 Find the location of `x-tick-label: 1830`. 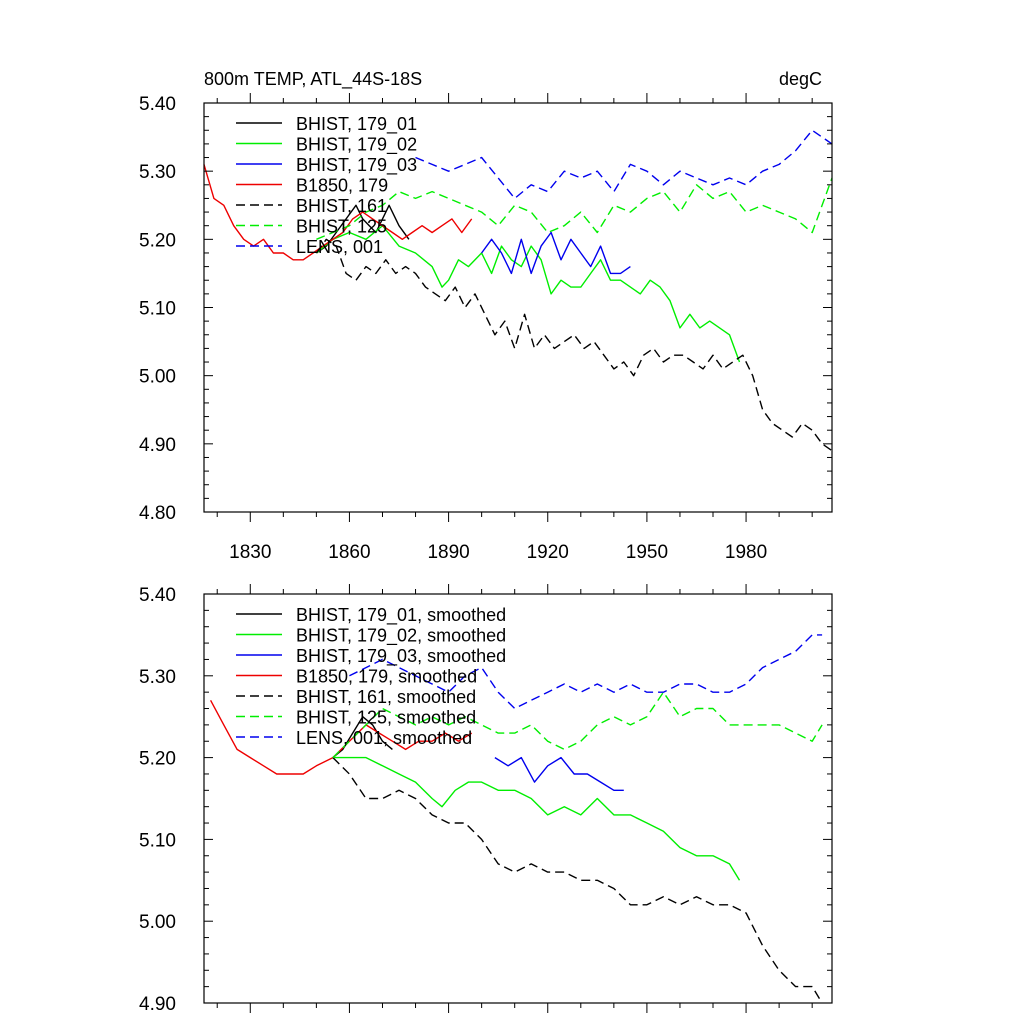

x-tick-label: 1830 is located at coordinates (250, 552).